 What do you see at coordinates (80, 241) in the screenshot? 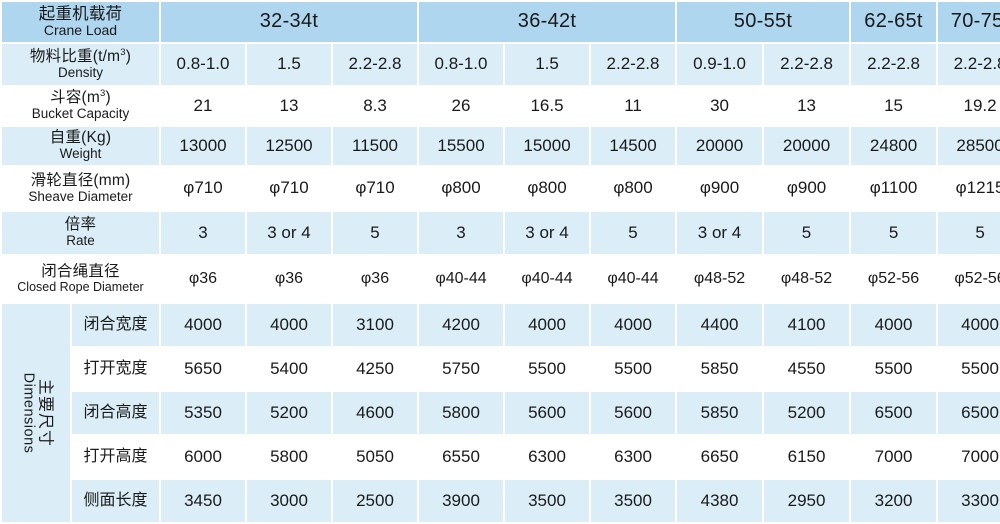
I see `row-label-rate-en: Rate` at bounding box center [80, 241].